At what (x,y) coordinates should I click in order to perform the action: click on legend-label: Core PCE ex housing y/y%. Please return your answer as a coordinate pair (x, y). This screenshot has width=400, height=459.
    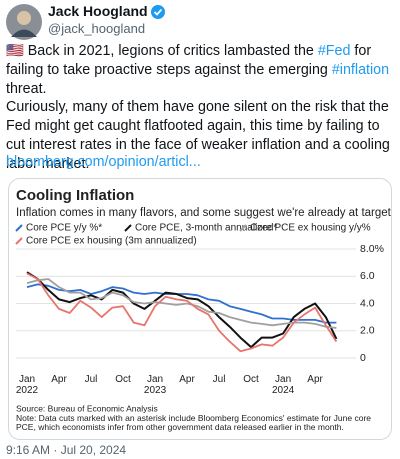
    Looking at the image, I should click on (310, 228).